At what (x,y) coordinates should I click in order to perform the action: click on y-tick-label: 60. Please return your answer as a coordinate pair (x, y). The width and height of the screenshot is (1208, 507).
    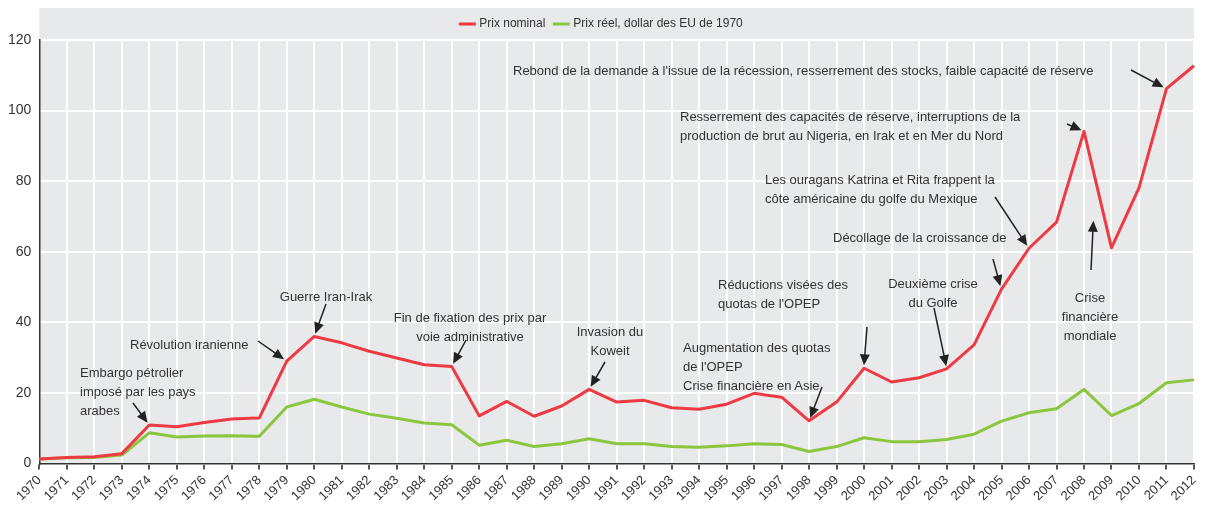
    Looking at the image, I should click on (23, 250).